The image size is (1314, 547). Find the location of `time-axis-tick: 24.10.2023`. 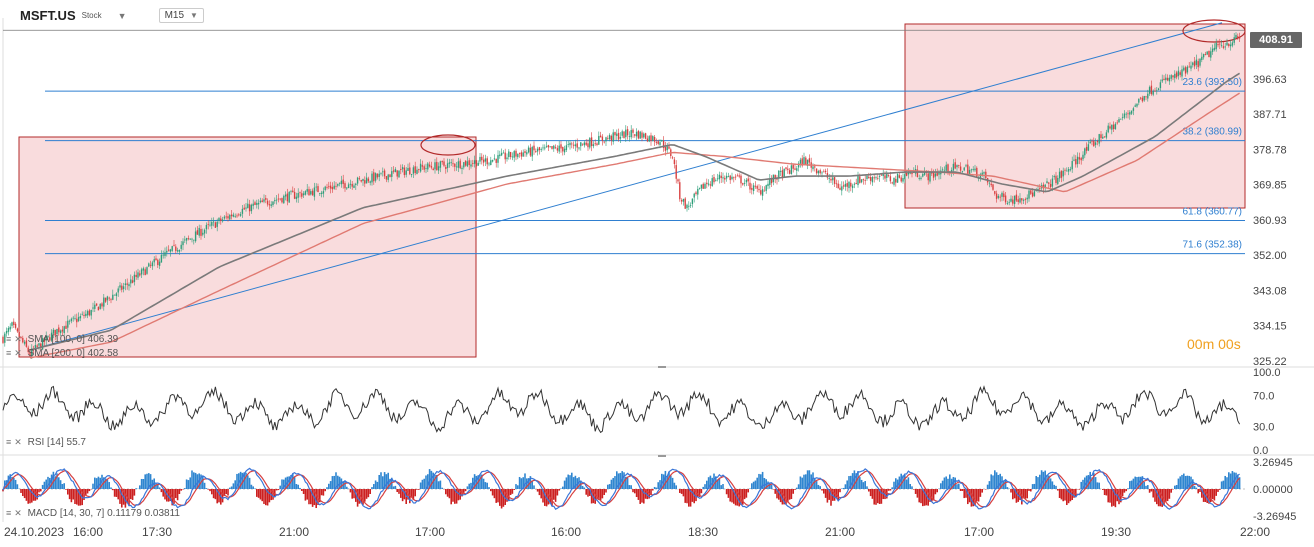

time-axis-tick: 24.10.2023 is located at coordinates (34, 532).